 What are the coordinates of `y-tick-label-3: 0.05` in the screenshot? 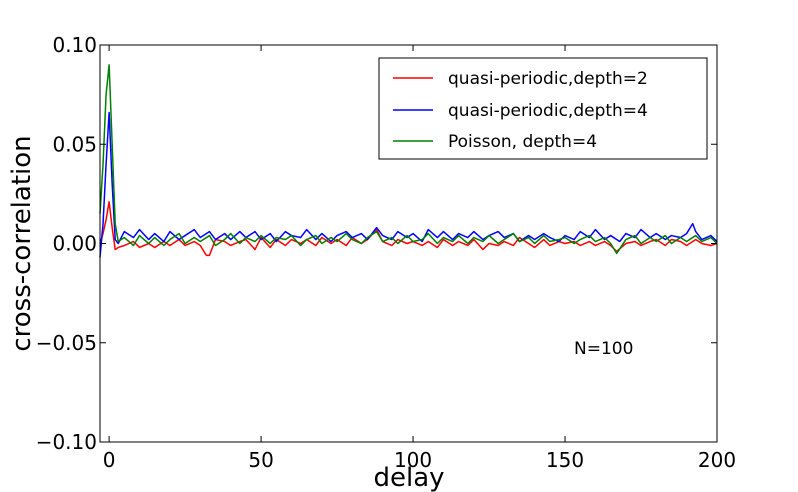 It's located at (74, 144).